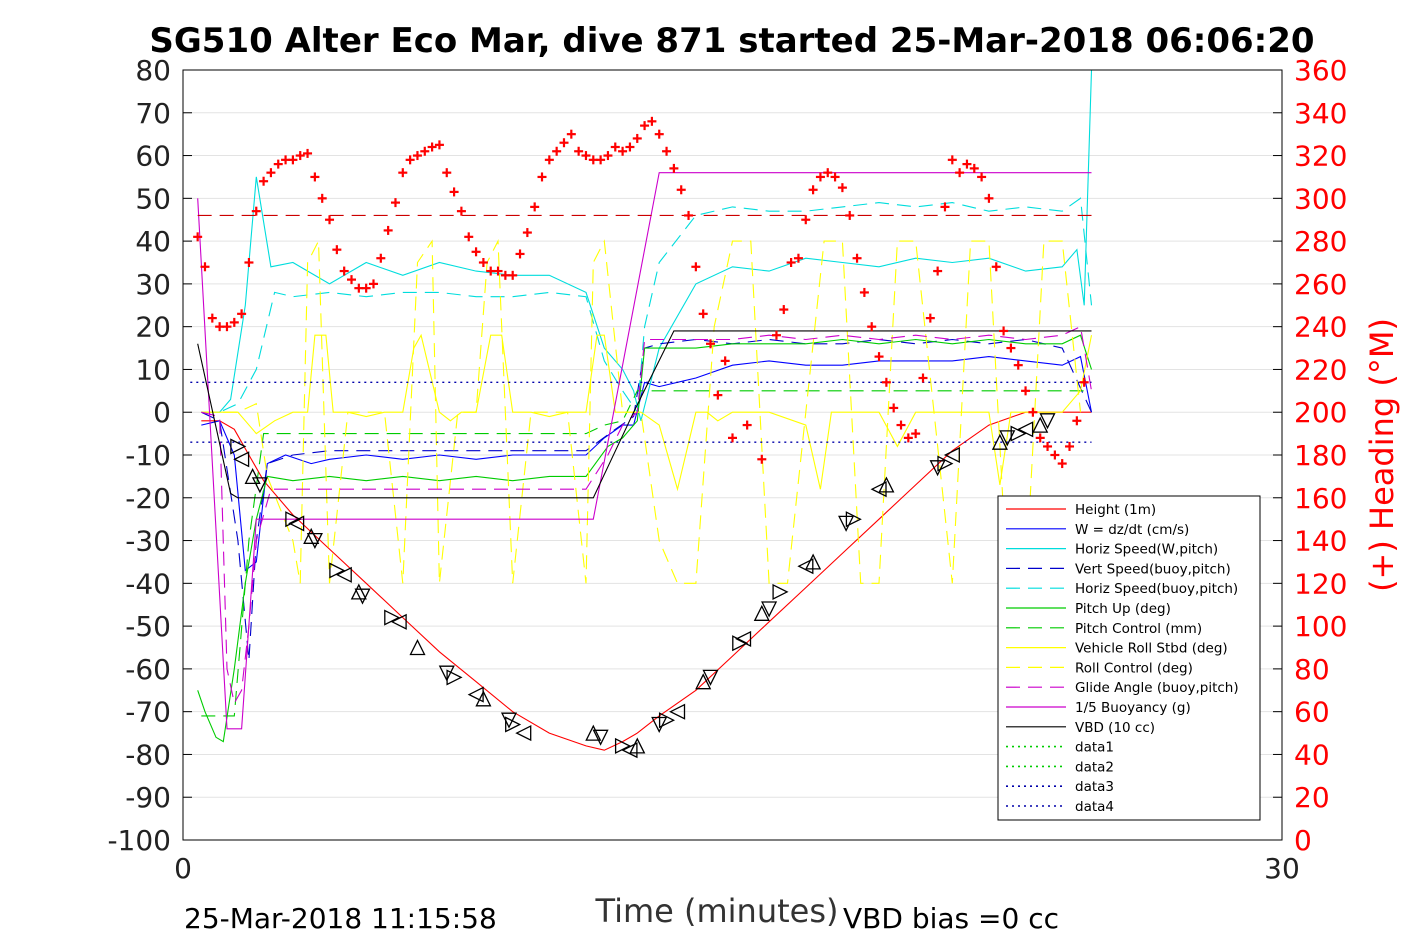  Describe the element at coordinates (1115, 728) in the screenshot. I see `legend-label: VBD (10 cc)` at that location.